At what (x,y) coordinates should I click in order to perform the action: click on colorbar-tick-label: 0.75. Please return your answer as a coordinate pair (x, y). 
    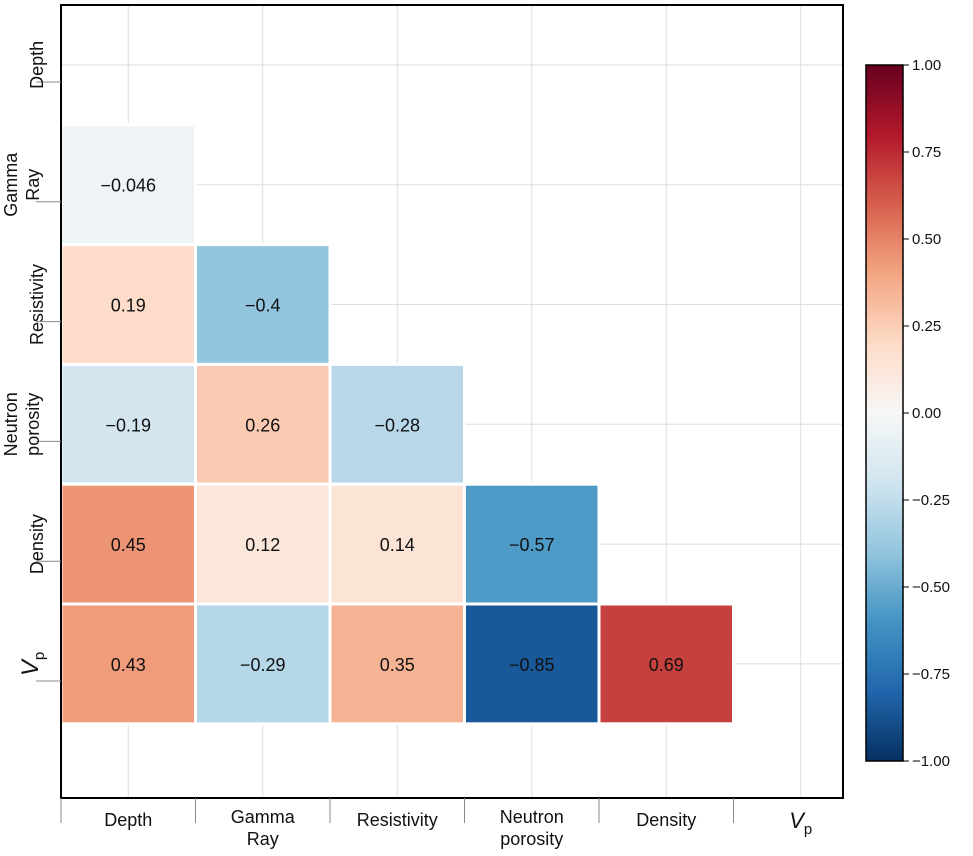
    Looking at the image, I should click on (926, 152).